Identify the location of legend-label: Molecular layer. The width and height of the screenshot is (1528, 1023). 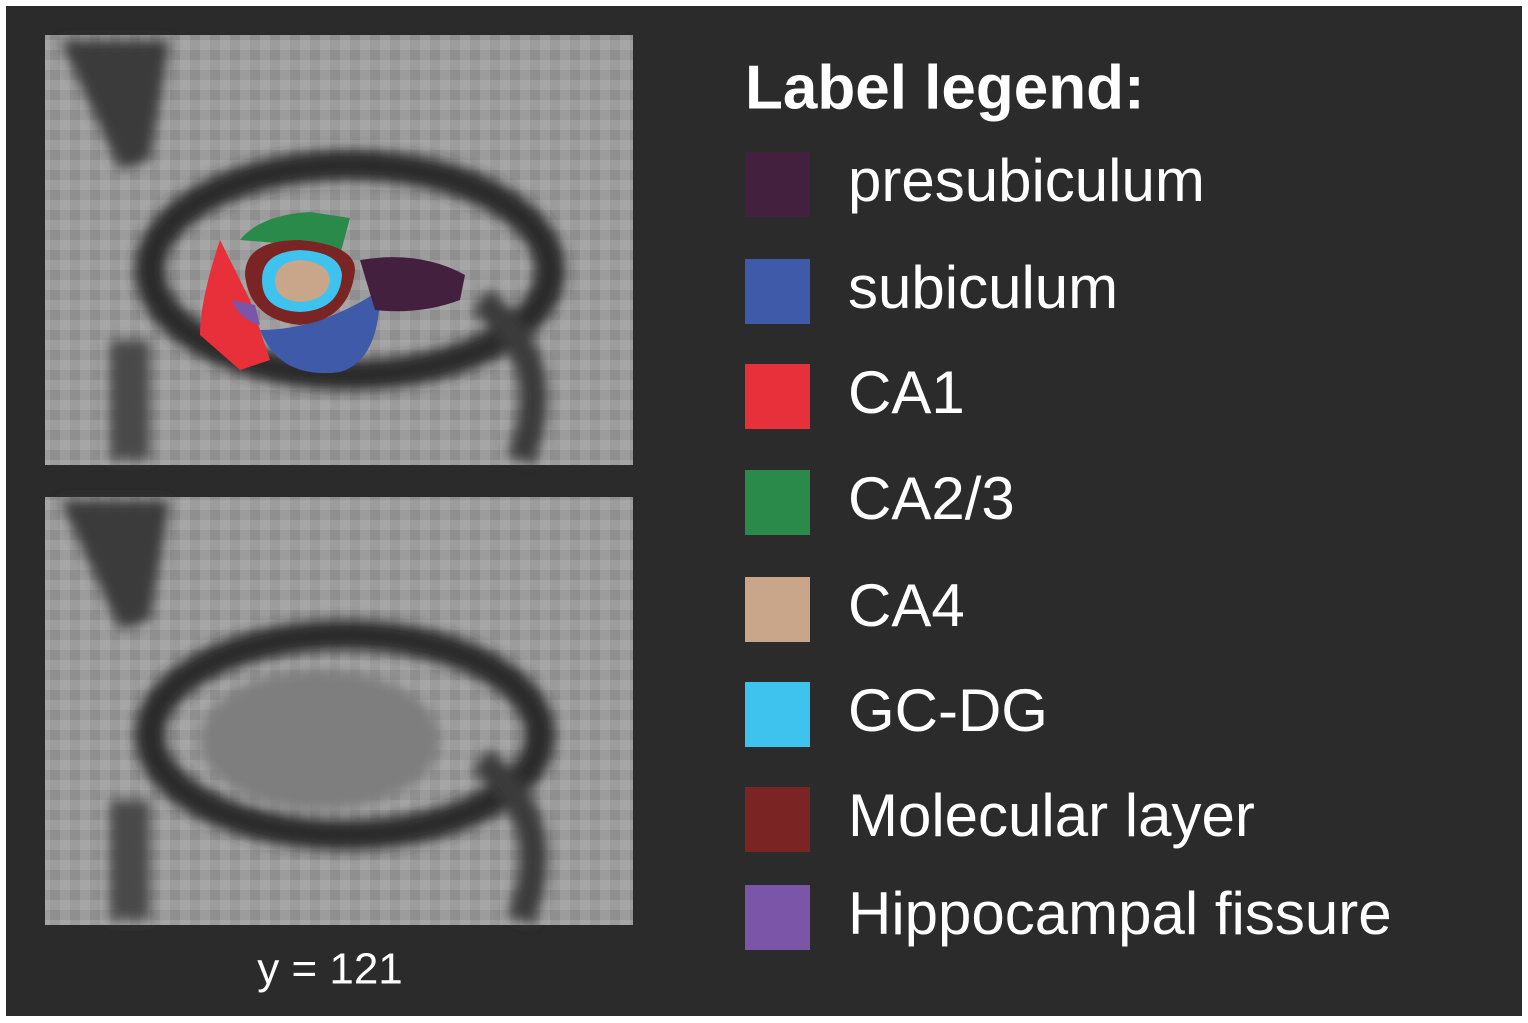
(1051, 815).